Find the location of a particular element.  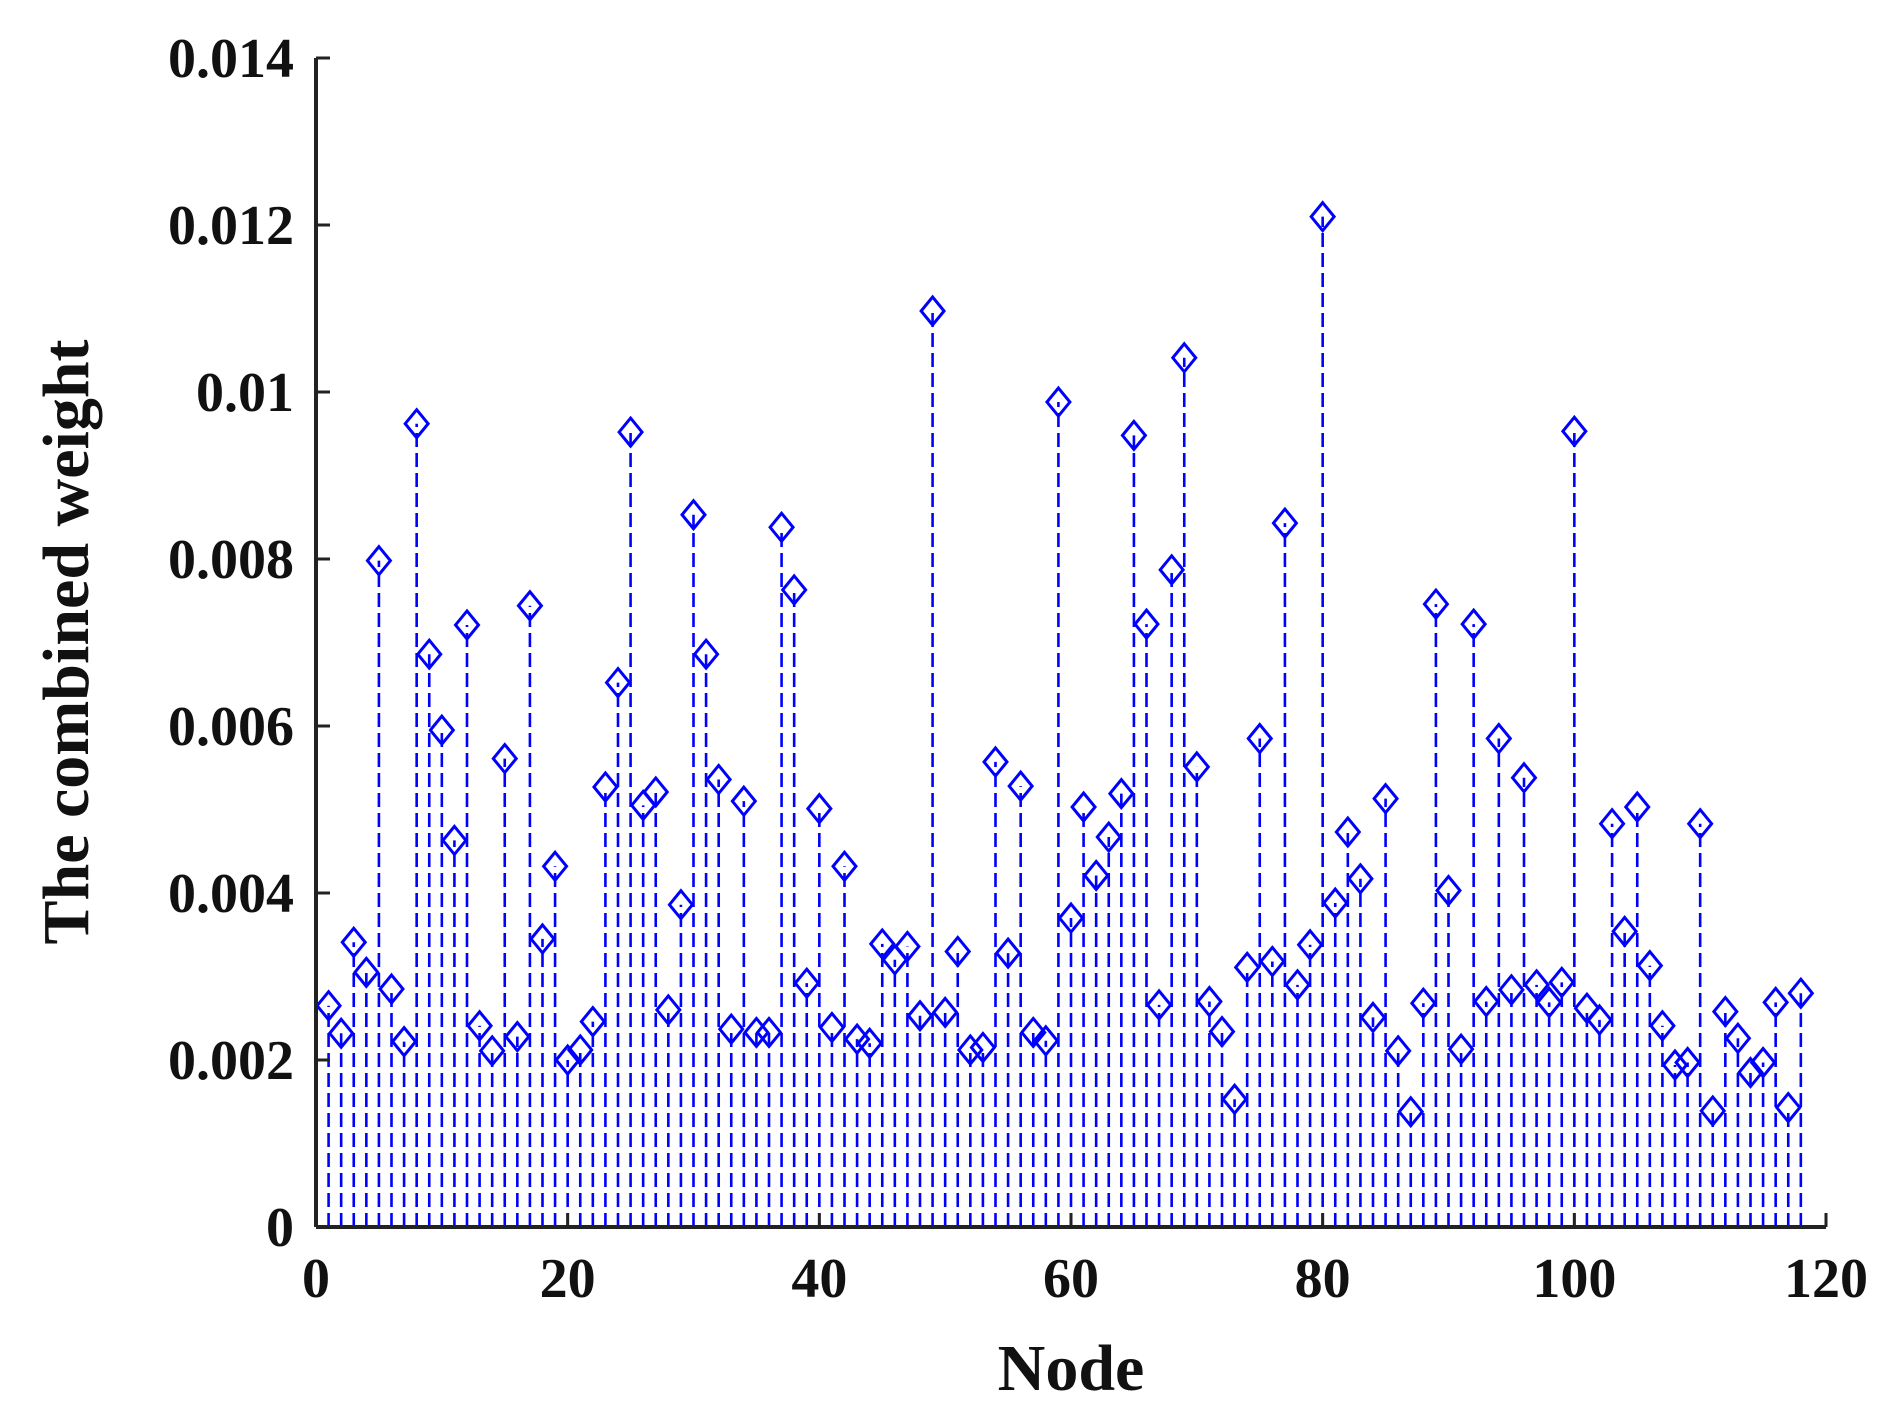

y-tick-label: 0.014 is located at coordinates (231, 59).